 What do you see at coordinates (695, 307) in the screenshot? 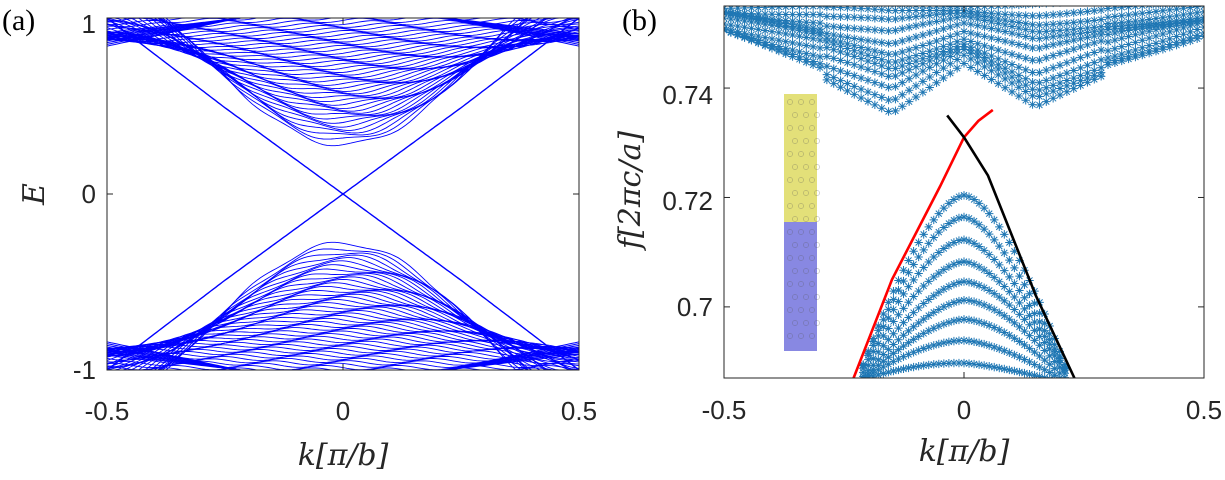
I see `panel-b-ytick-label: 0.7` at bounding box center [695, 307].